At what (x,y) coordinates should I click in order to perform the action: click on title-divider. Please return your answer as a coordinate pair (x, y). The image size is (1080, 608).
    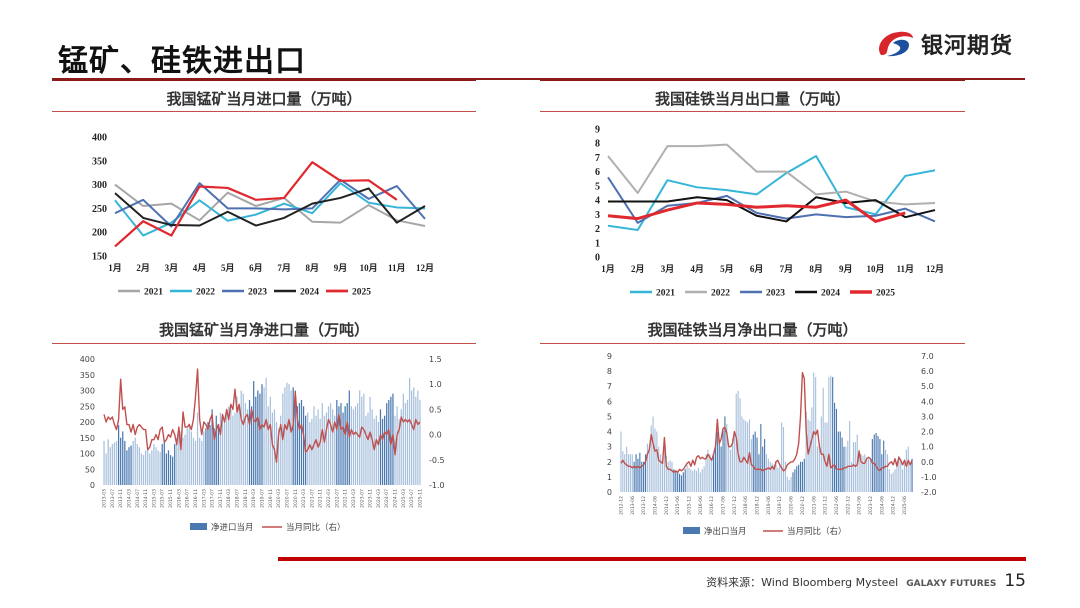
    Looking at the image, I should click on (538, 79).